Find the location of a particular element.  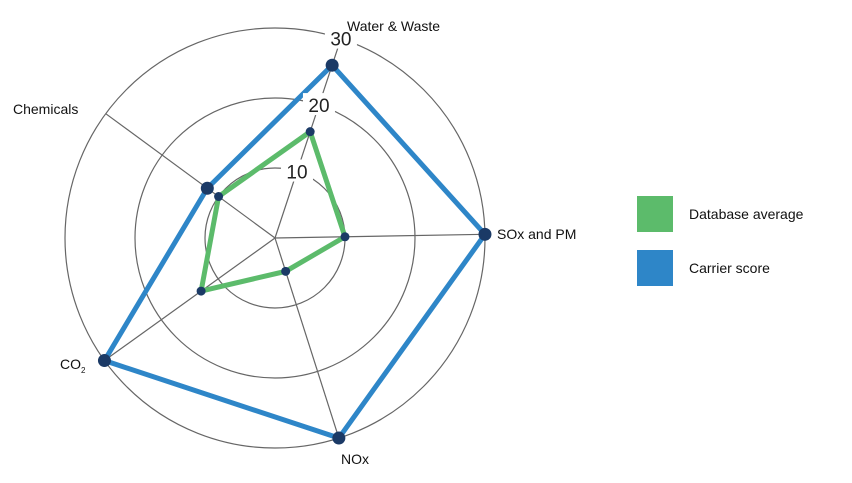

legend-label-carrier-score: Carrier score is located at coordinates (729, 268).